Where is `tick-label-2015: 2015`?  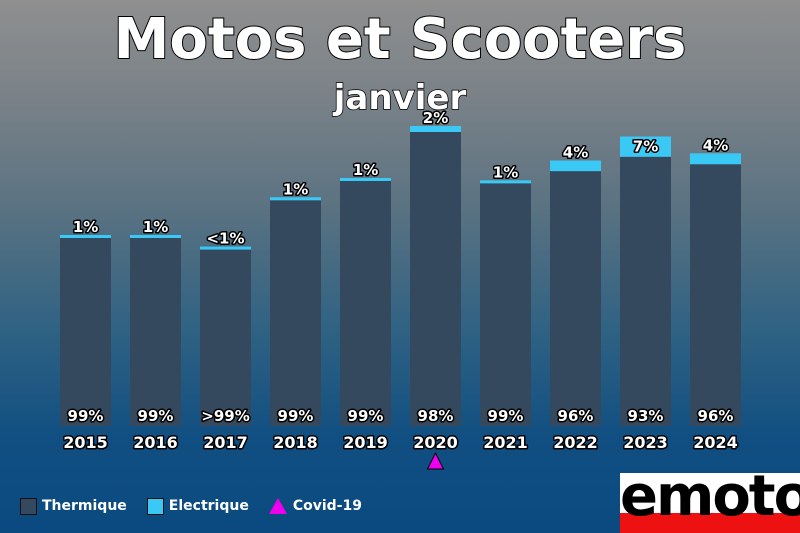 tick-label-2015: 2015 is located at coordinates (85, 442).